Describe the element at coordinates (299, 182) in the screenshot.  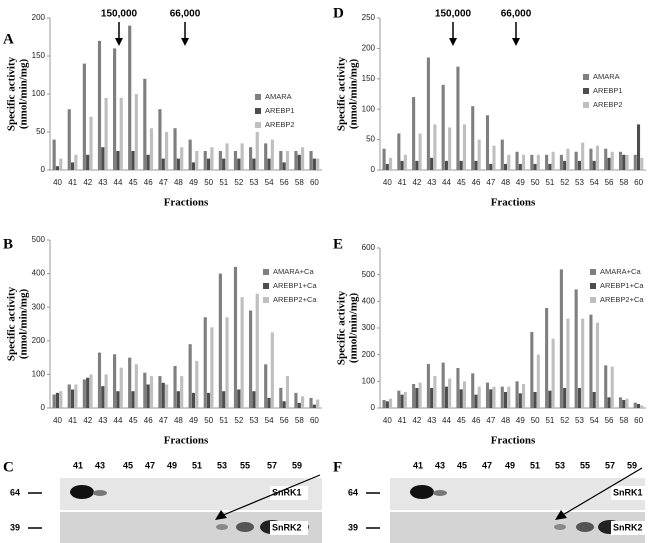
I see `x-tick-label: 58` at that location.